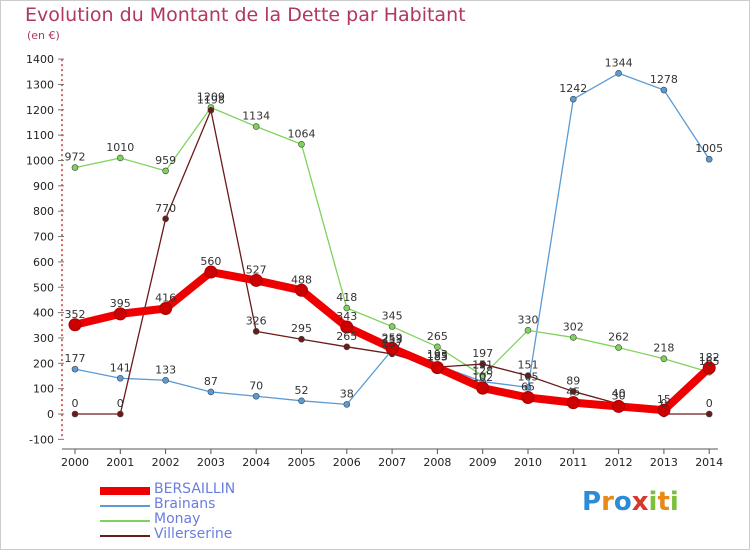 The image size is (750, 550). I want to click on chart-subtitle: (en €), so click(43, 35).